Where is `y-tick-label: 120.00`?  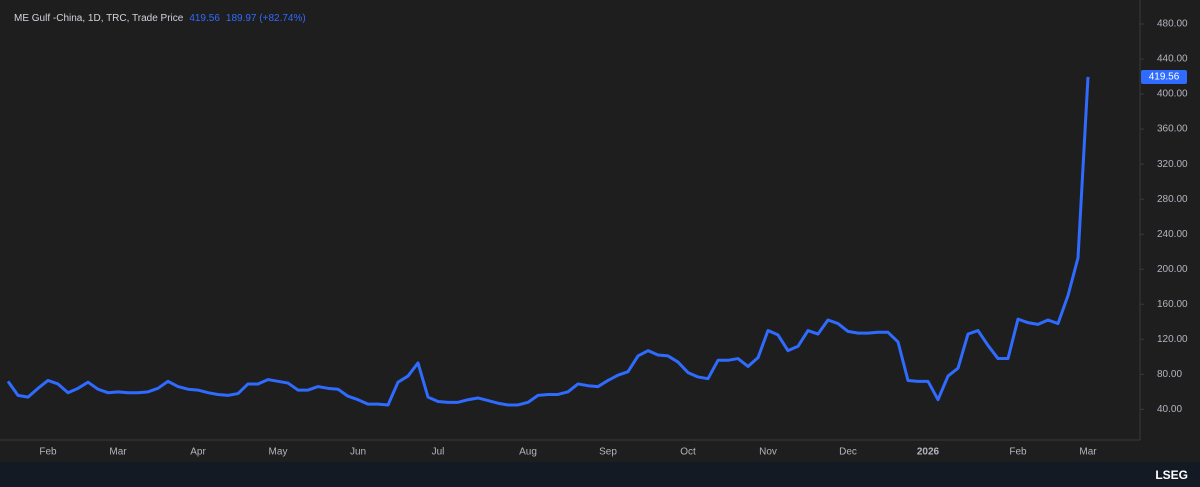 y-tick-label: 120.00 is located at coordinates (1172, 339).